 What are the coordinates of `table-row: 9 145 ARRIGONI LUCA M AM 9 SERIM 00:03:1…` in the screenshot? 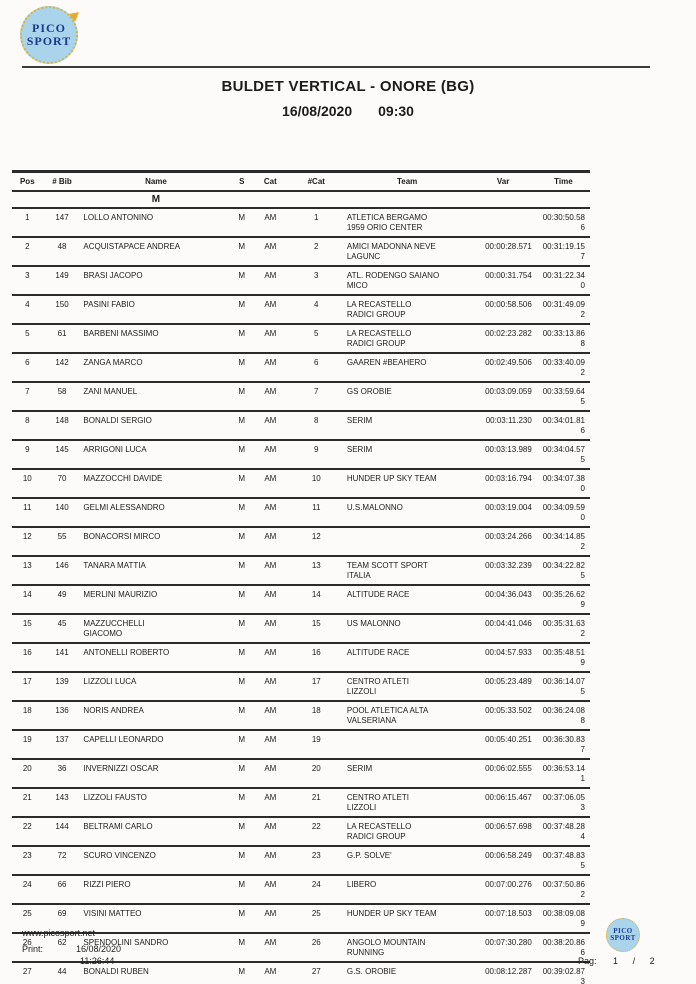 It's located at (301, 454).